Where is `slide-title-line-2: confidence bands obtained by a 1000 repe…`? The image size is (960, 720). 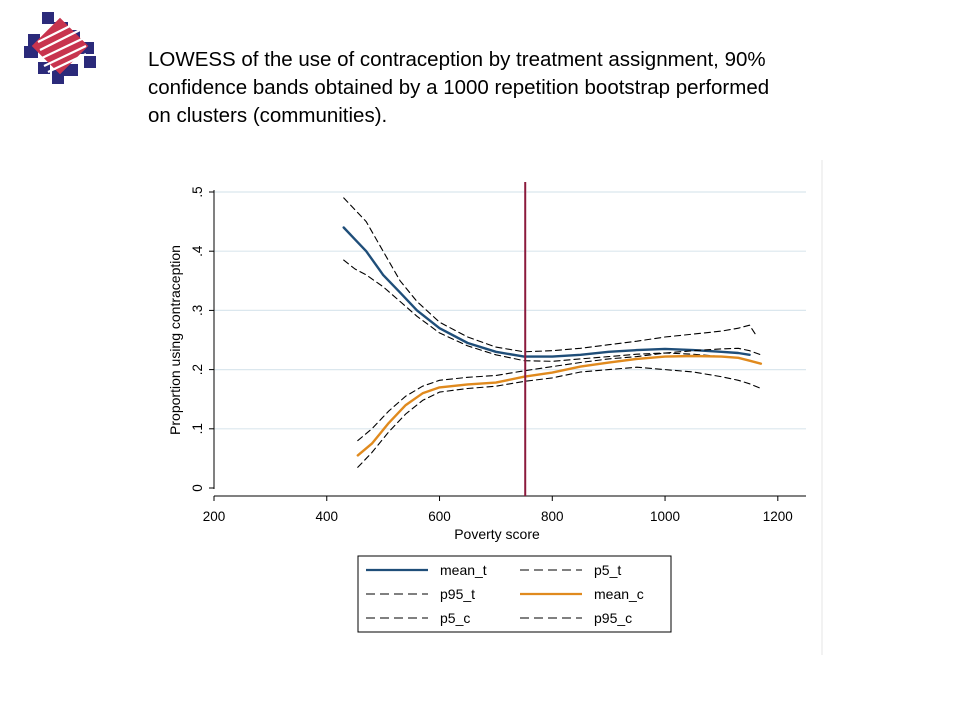
slide-title-line-2: confidence bands obtained by a 1000 repe… is located at coordinates (459, 87).